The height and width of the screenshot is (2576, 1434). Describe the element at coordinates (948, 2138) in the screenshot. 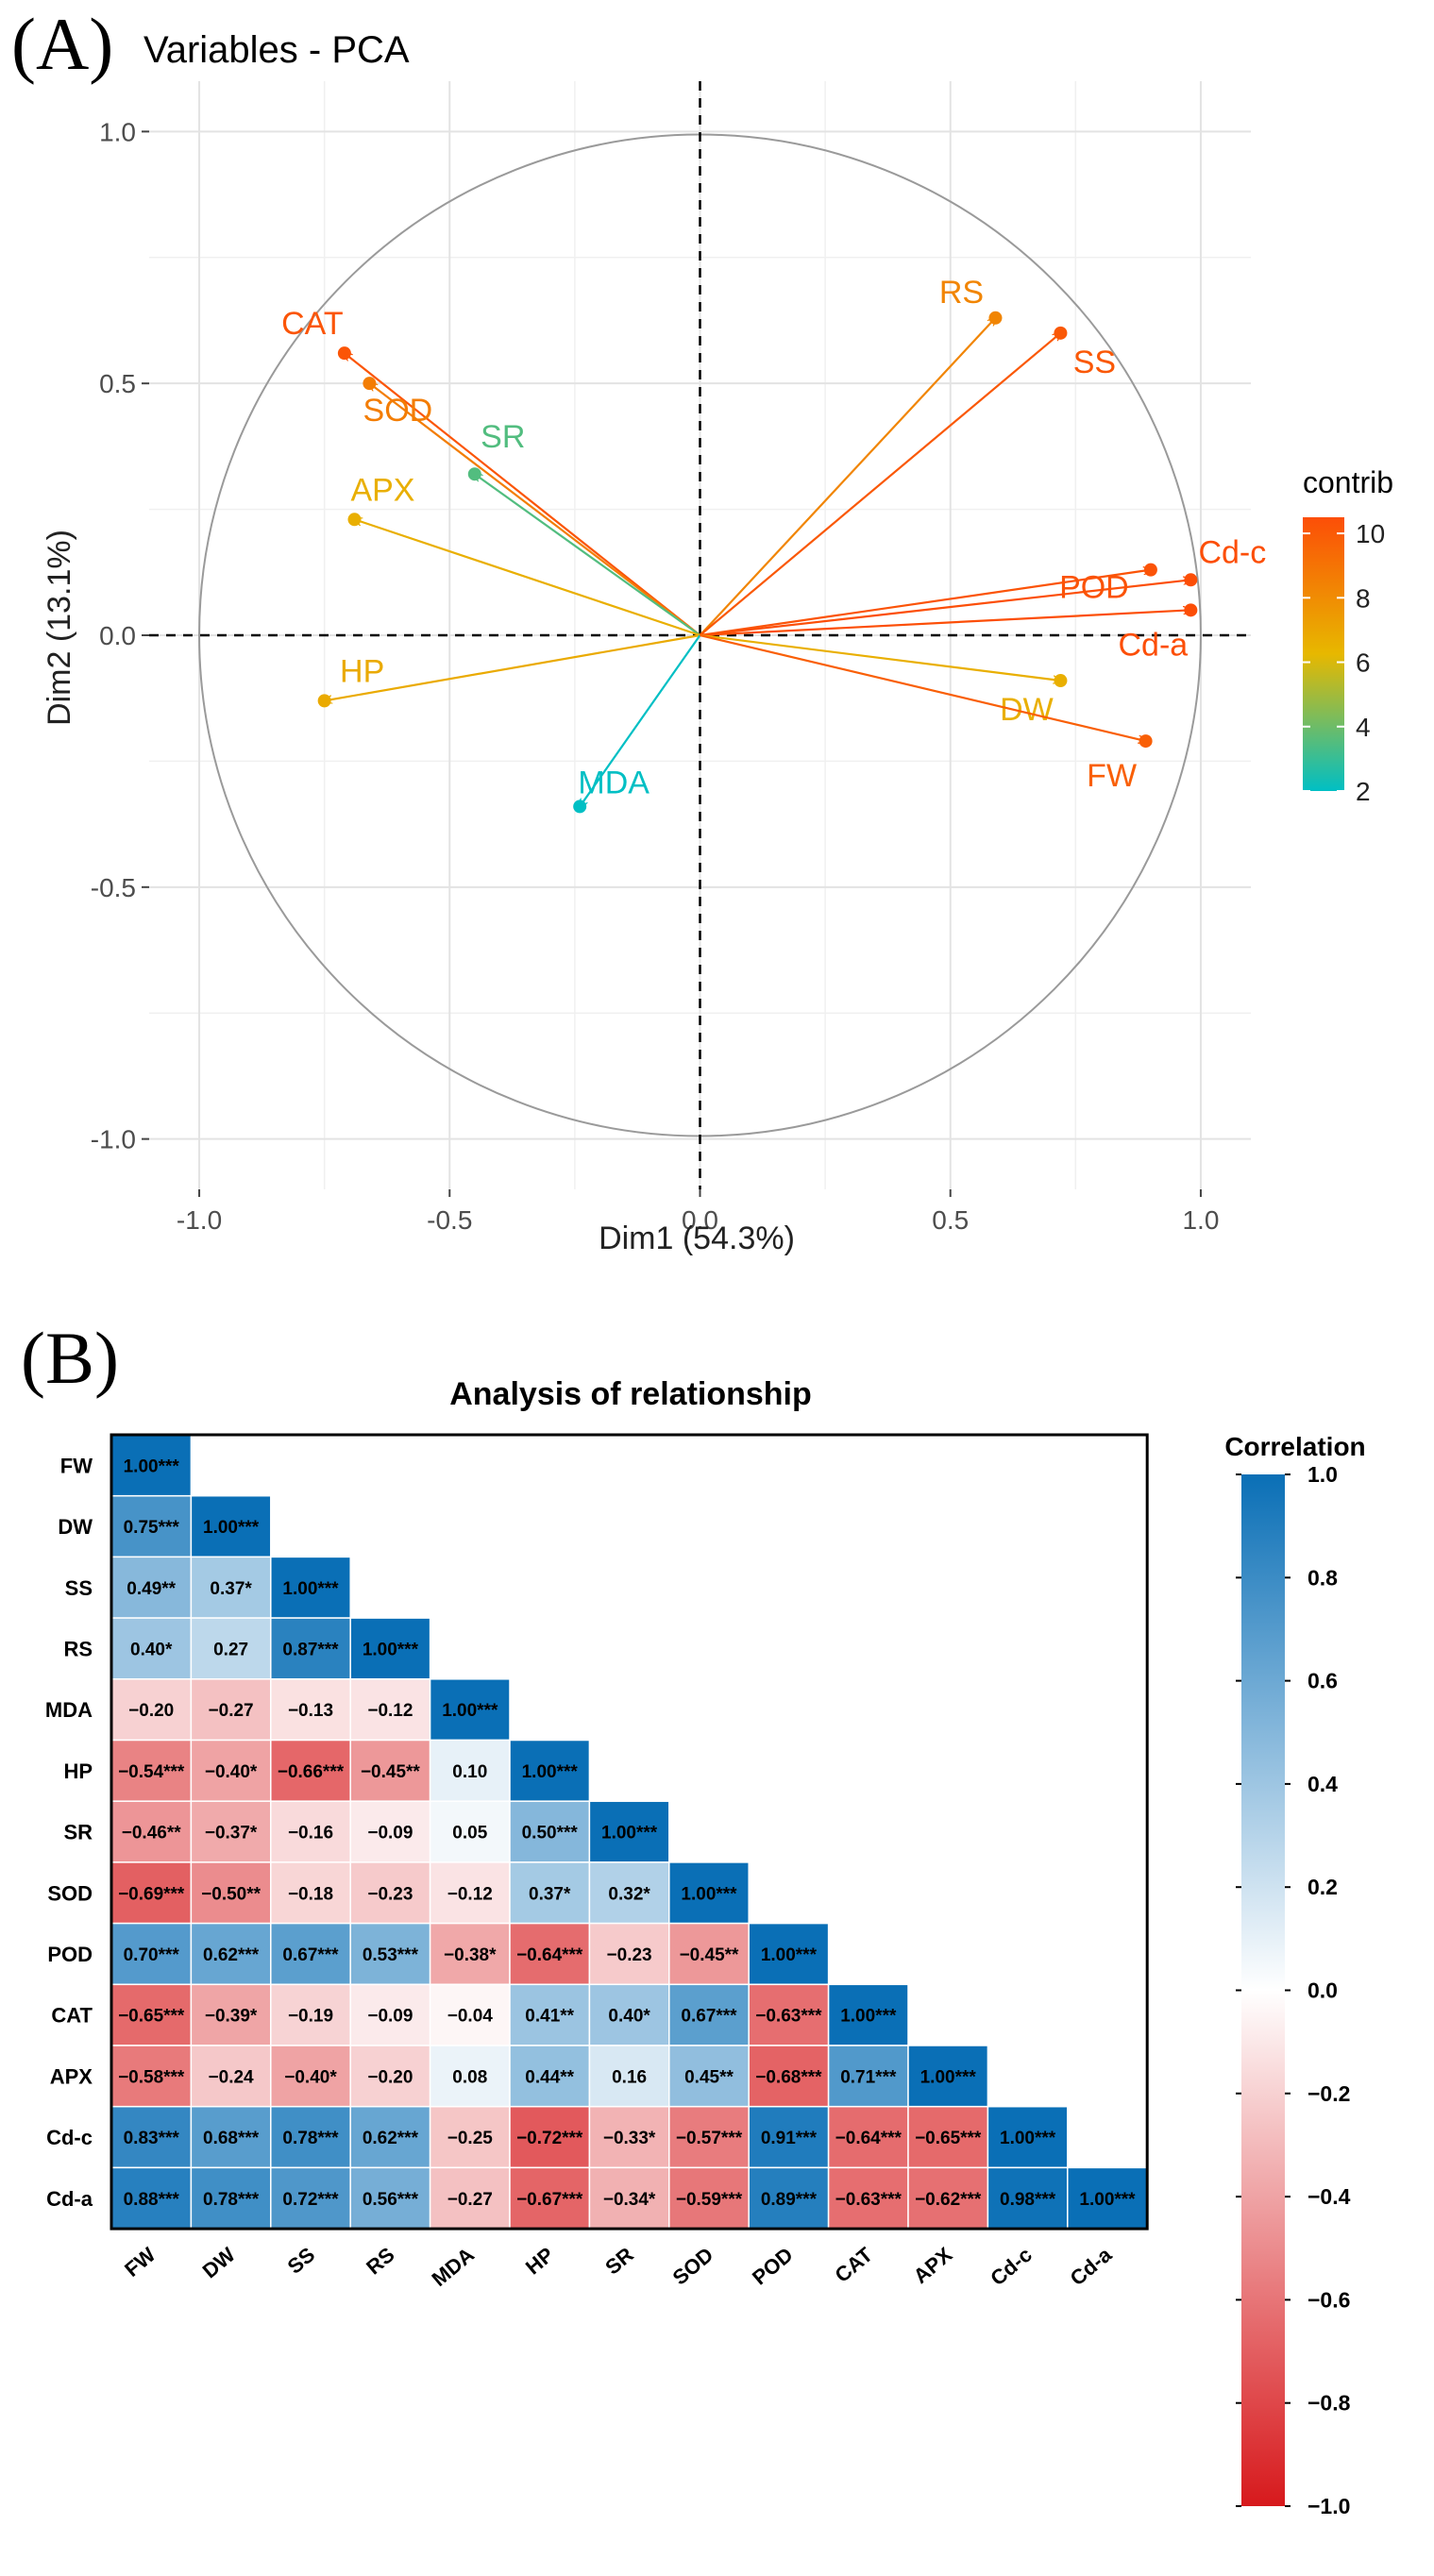

I see `heatmap-cell-label: −0.65***` at that location.